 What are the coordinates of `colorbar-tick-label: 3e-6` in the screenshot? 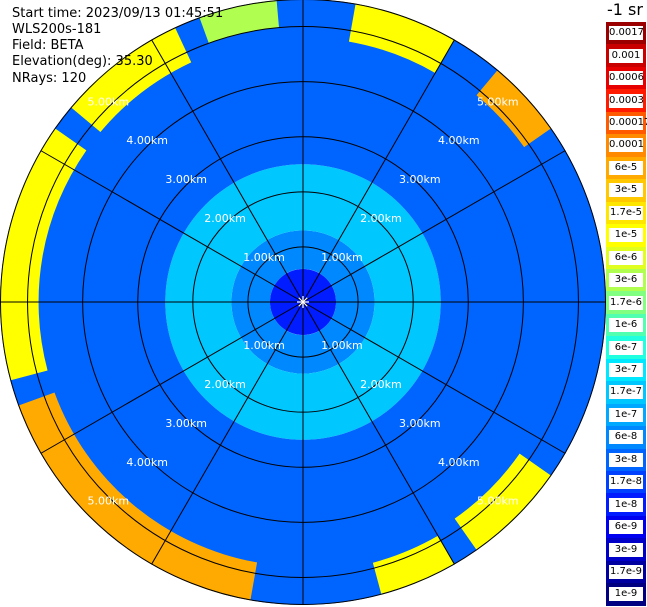 It's located at (626, 280).